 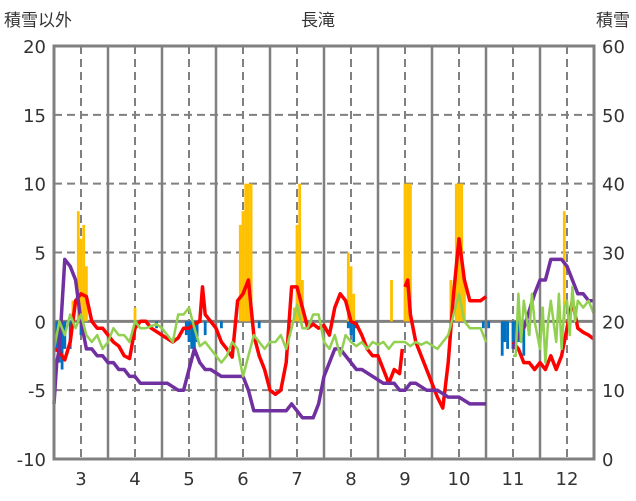 I want to click on y-right-tick-label: 30, so click(x=613, y=254).